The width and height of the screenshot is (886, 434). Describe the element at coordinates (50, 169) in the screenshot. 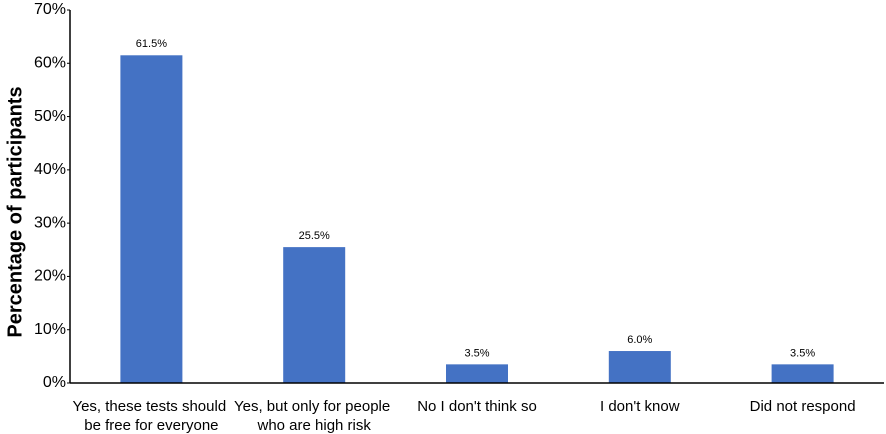

I see `y-tick-label: 40%` at that location.